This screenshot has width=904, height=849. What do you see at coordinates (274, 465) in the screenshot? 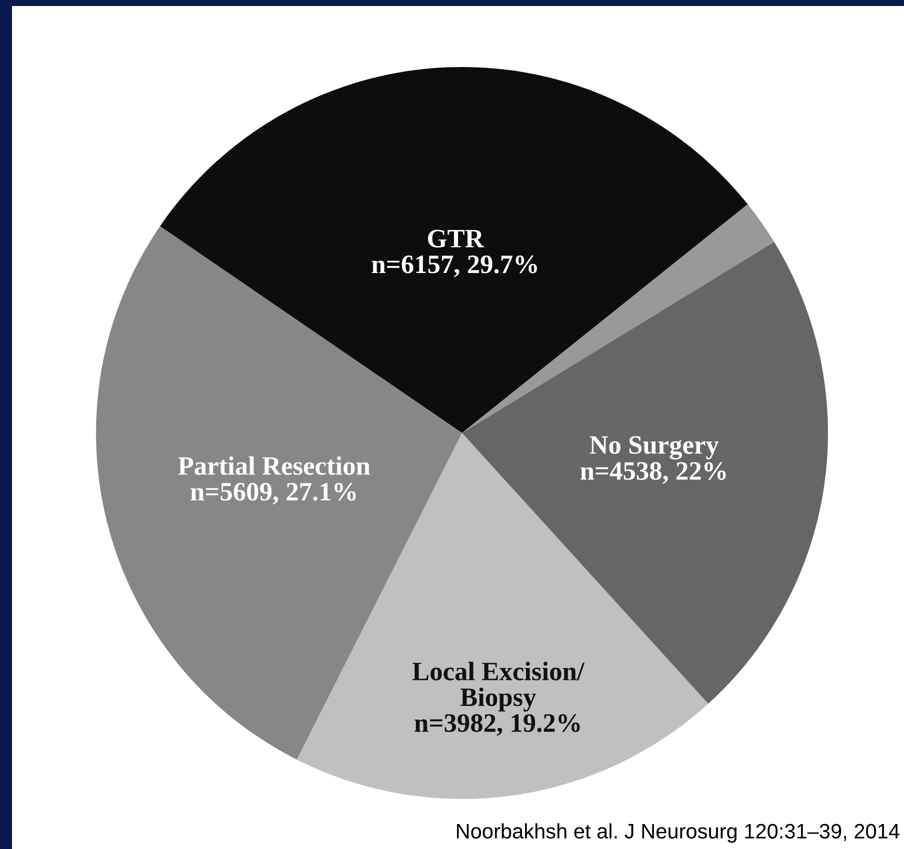
I see `slice-label: Partial Resection` at bounding box center [274, 465].